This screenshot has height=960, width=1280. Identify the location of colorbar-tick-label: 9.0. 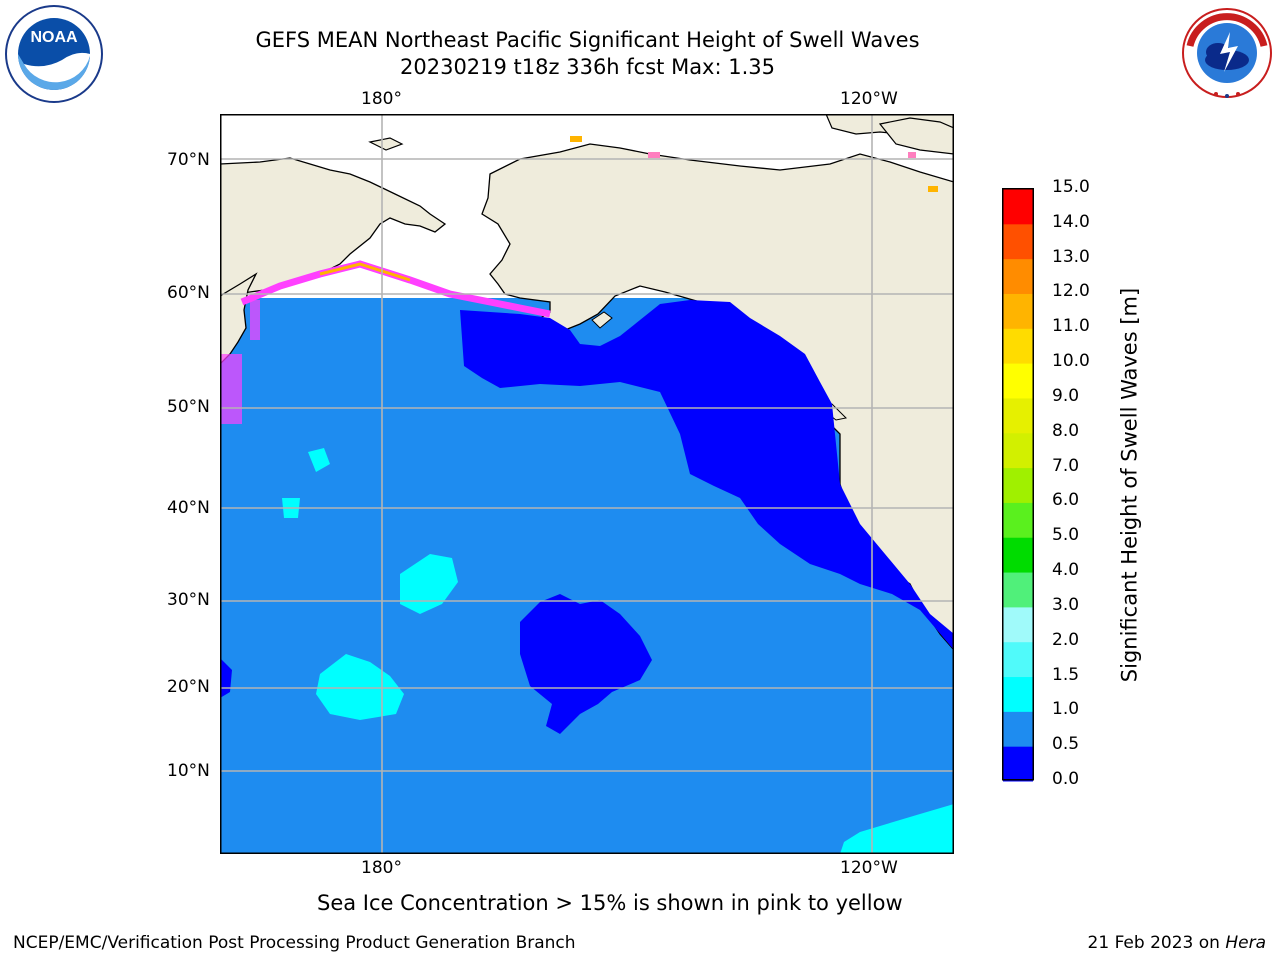
(1066, 395).